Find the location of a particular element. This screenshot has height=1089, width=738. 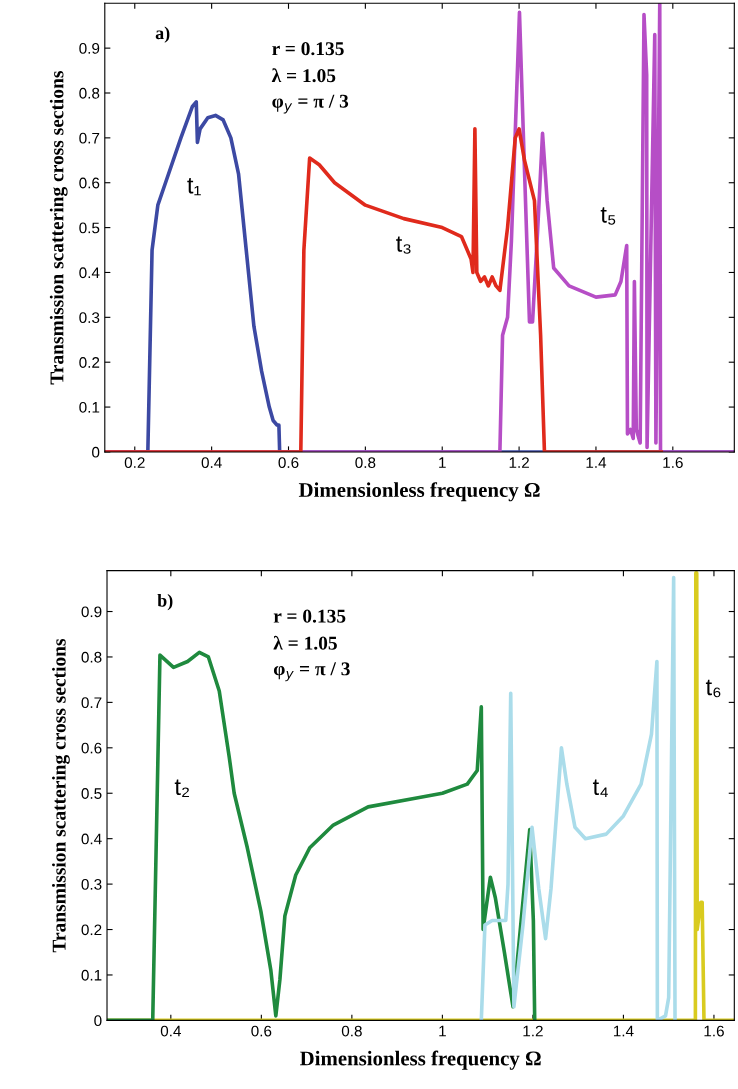

line-series is located at coordinates (578, 798).